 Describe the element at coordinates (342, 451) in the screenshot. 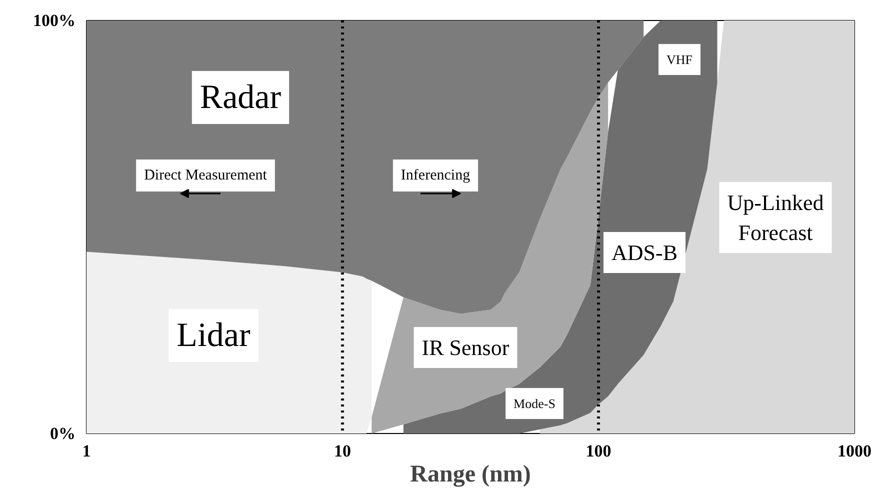

I see `x-tick-label: 10` at that location.